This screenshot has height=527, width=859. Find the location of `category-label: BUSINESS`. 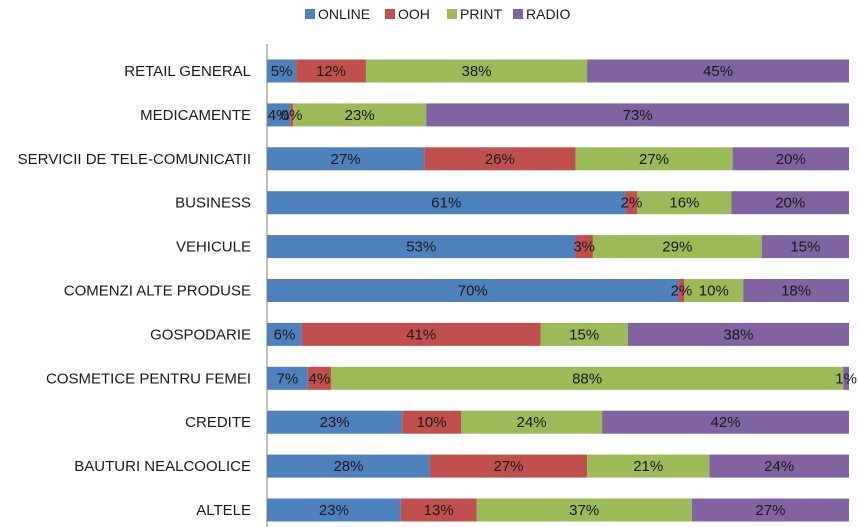

category-label: BUSINESS is located at coordinates (213, 203).